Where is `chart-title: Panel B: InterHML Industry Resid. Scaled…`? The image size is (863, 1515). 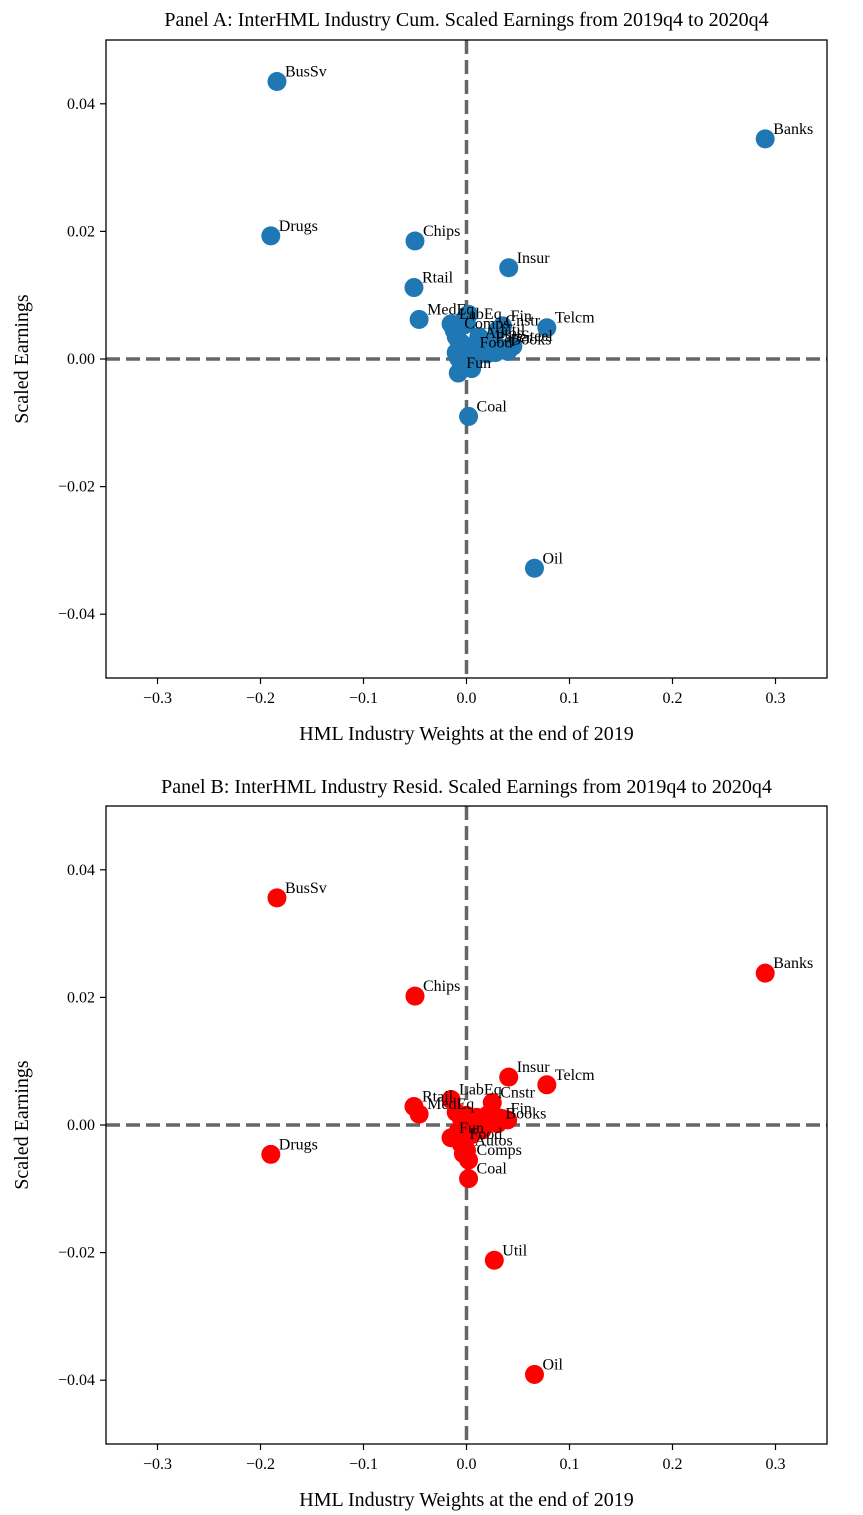 chart-title: Panel B: InterHML Industry Resid. Scaled… is located at coordinates (466, 787).